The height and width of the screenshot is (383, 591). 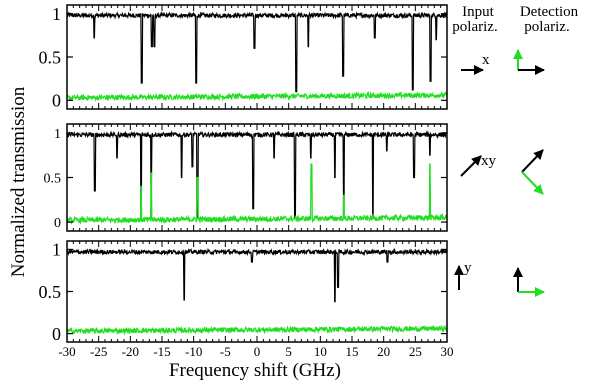 What do you see at coordinates (447, 351) in the screenshot?
I see `x-tick-label: 30` at bounding box center [447, 351].